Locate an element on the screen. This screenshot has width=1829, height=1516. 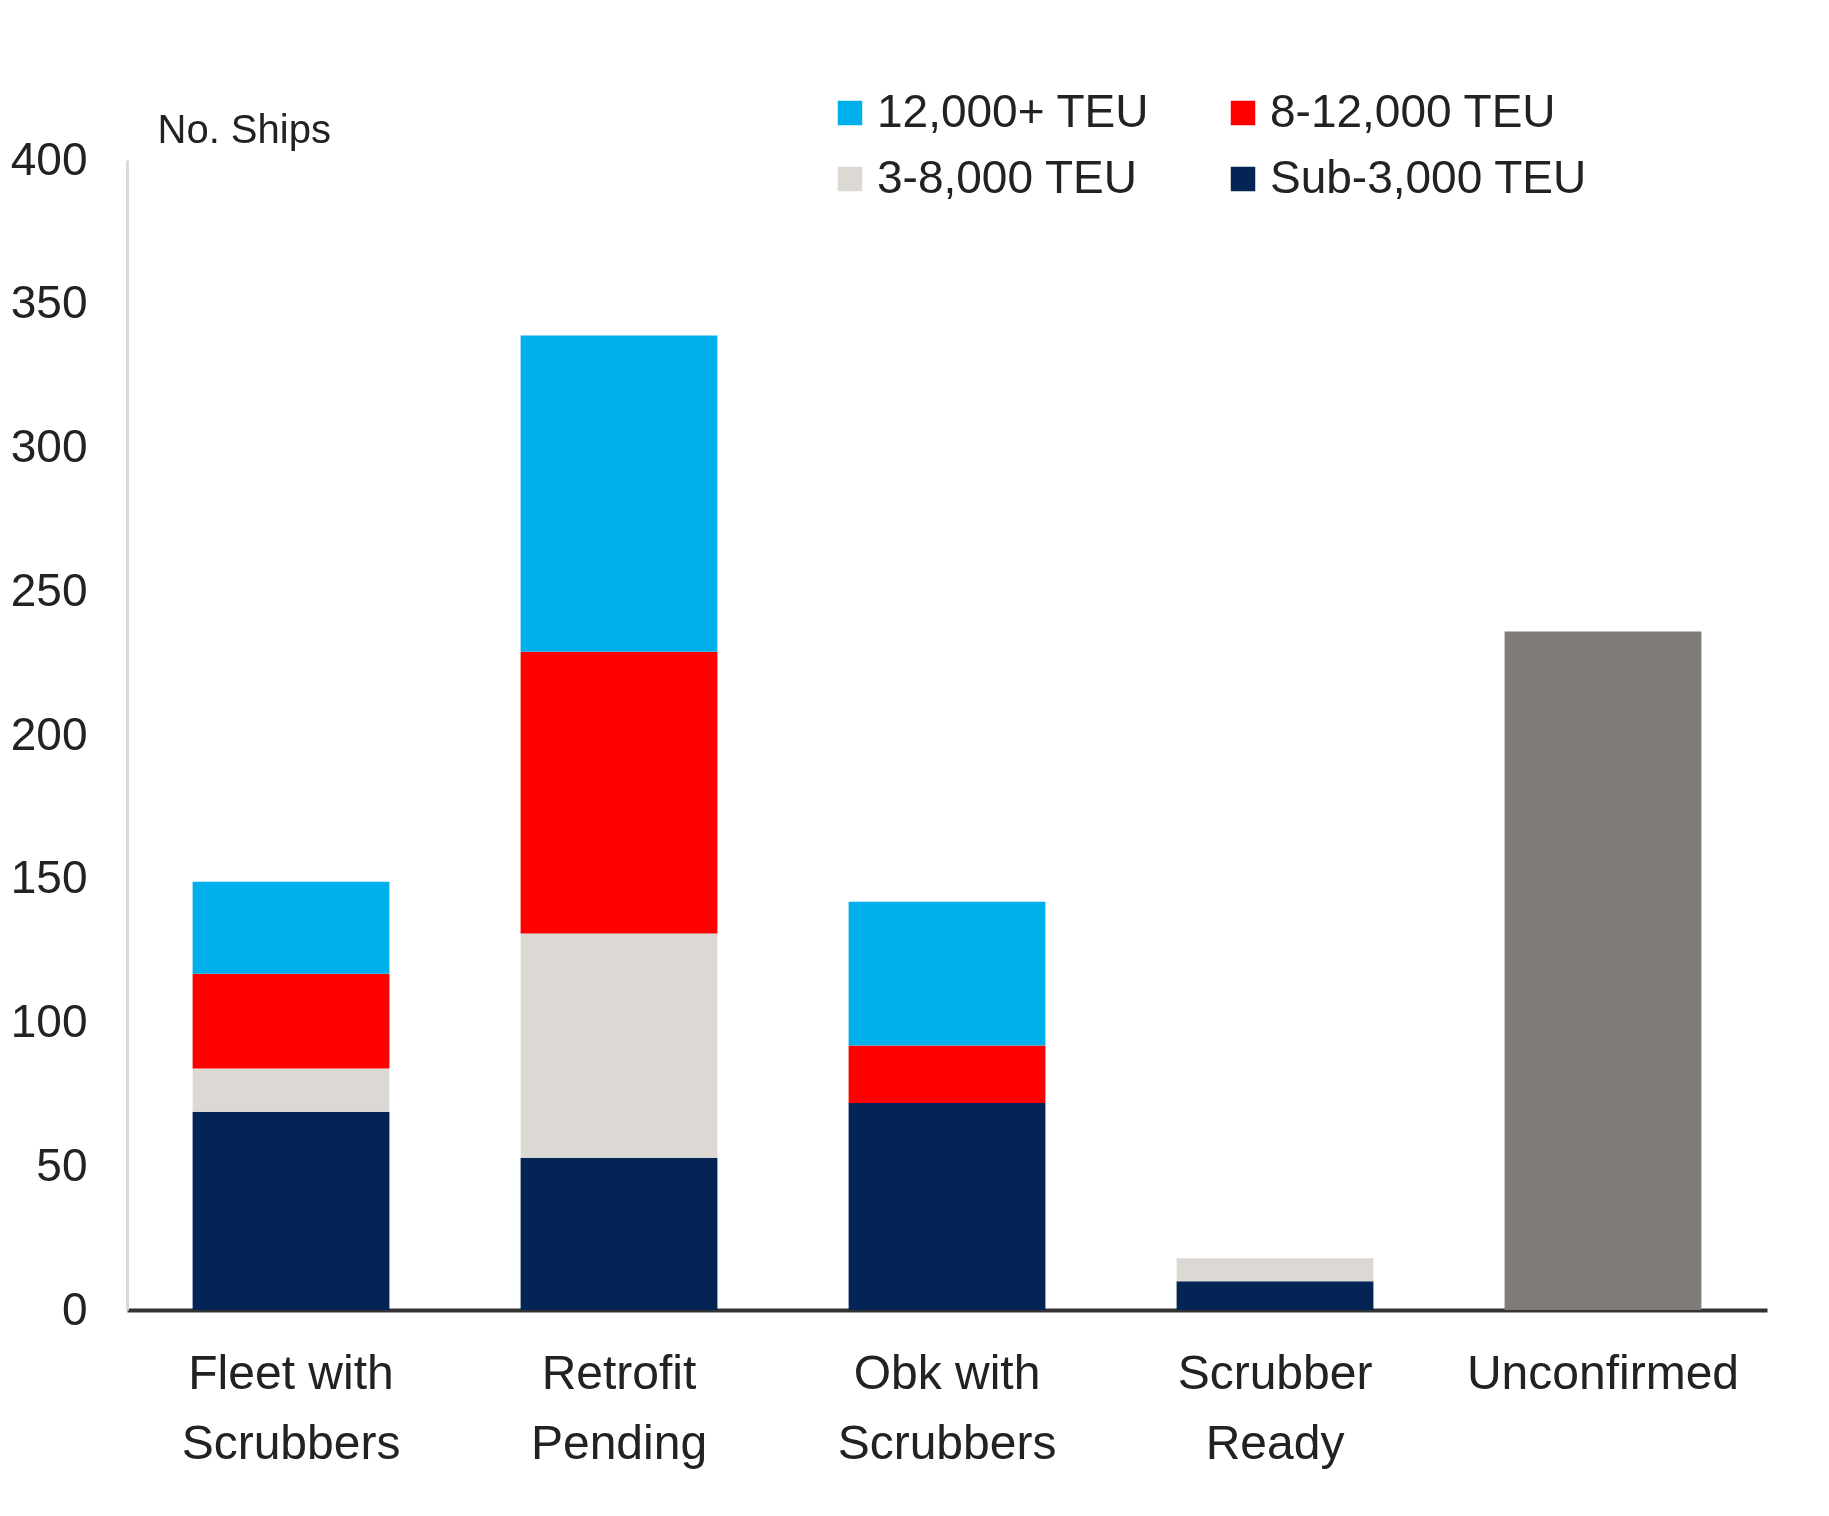
y-tick-label: 200 is located at coordinates (49, 733).